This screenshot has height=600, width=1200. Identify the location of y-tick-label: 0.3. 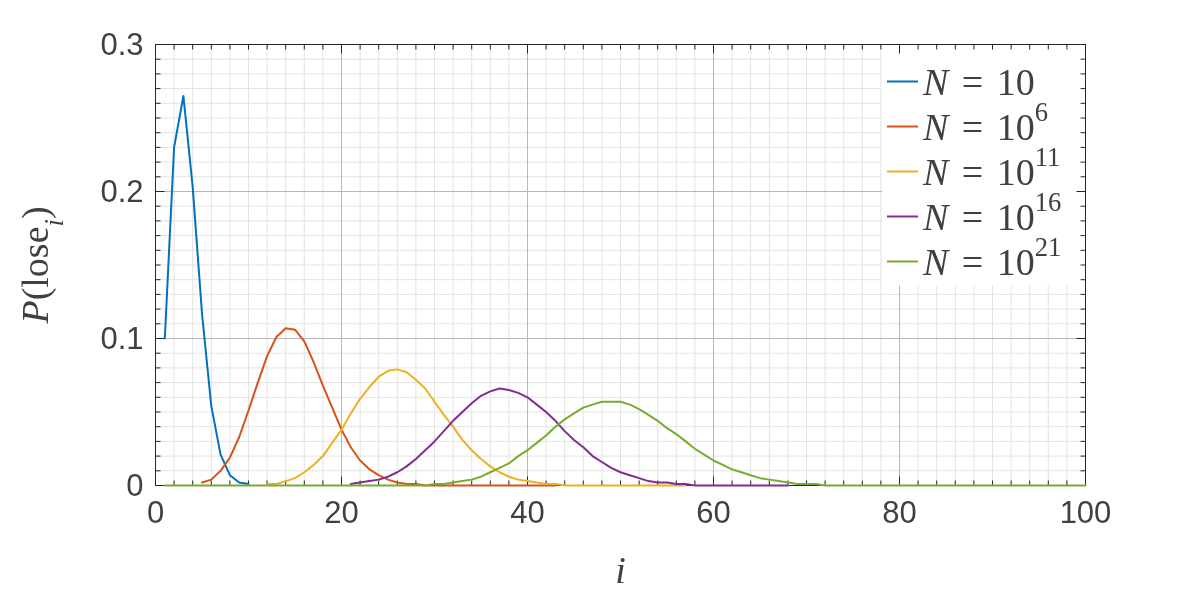
(122, 44).